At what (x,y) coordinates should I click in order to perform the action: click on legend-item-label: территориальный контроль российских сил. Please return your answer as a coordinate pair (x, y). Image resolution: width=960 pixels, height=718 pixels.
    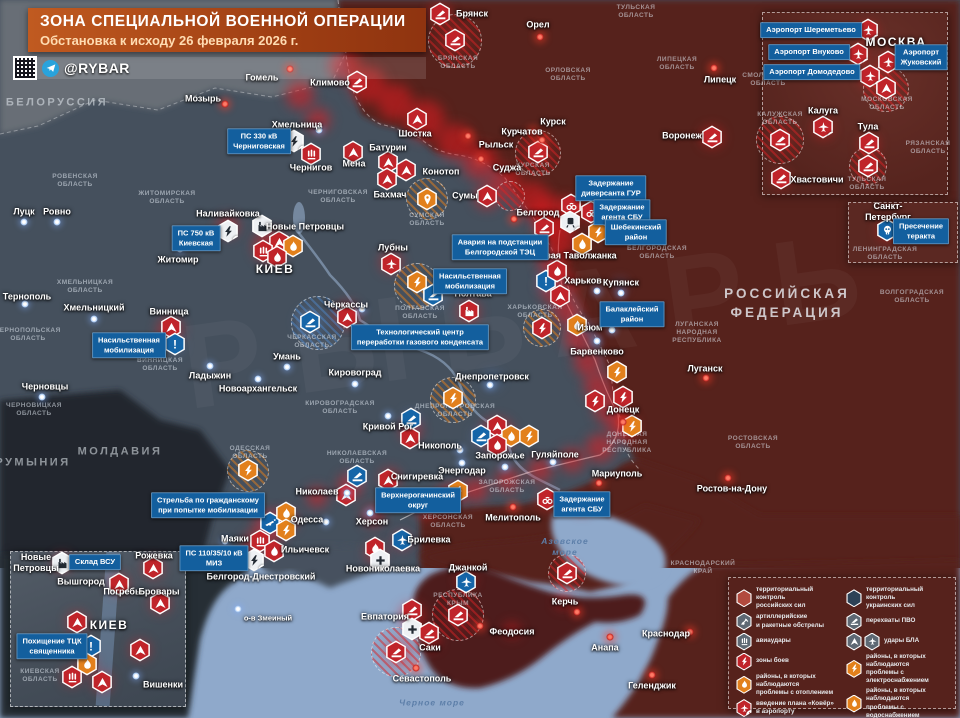
    Looking at the image, I should click on (785, 598).